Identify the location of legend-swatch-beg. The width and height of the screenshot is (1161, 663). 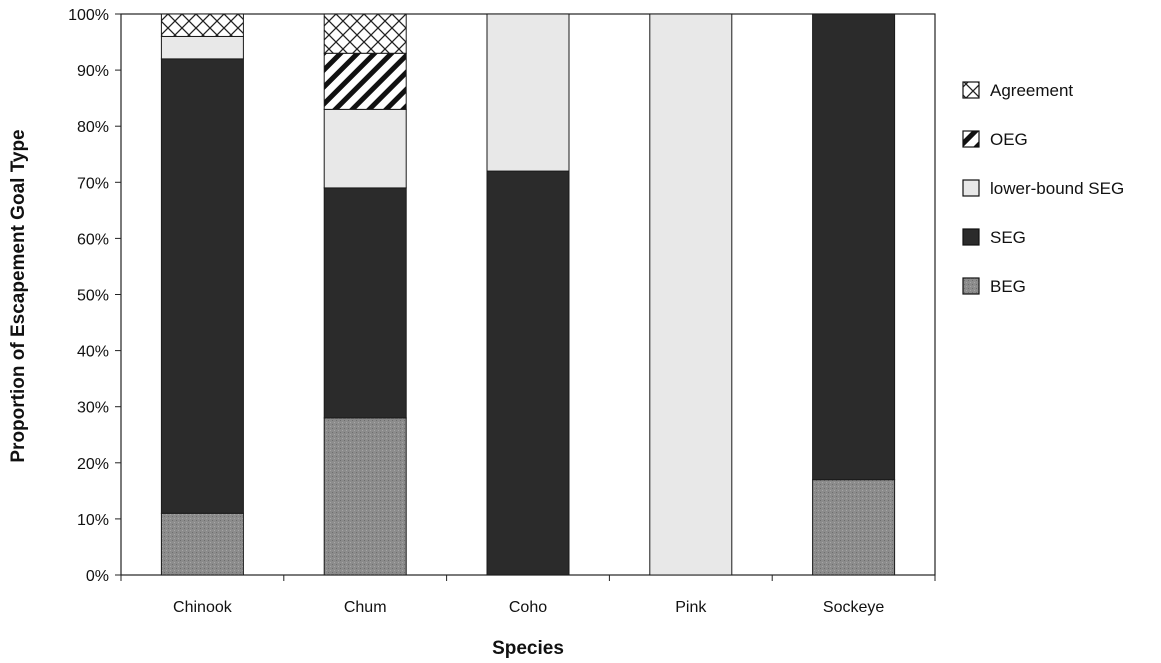
(971, 286).